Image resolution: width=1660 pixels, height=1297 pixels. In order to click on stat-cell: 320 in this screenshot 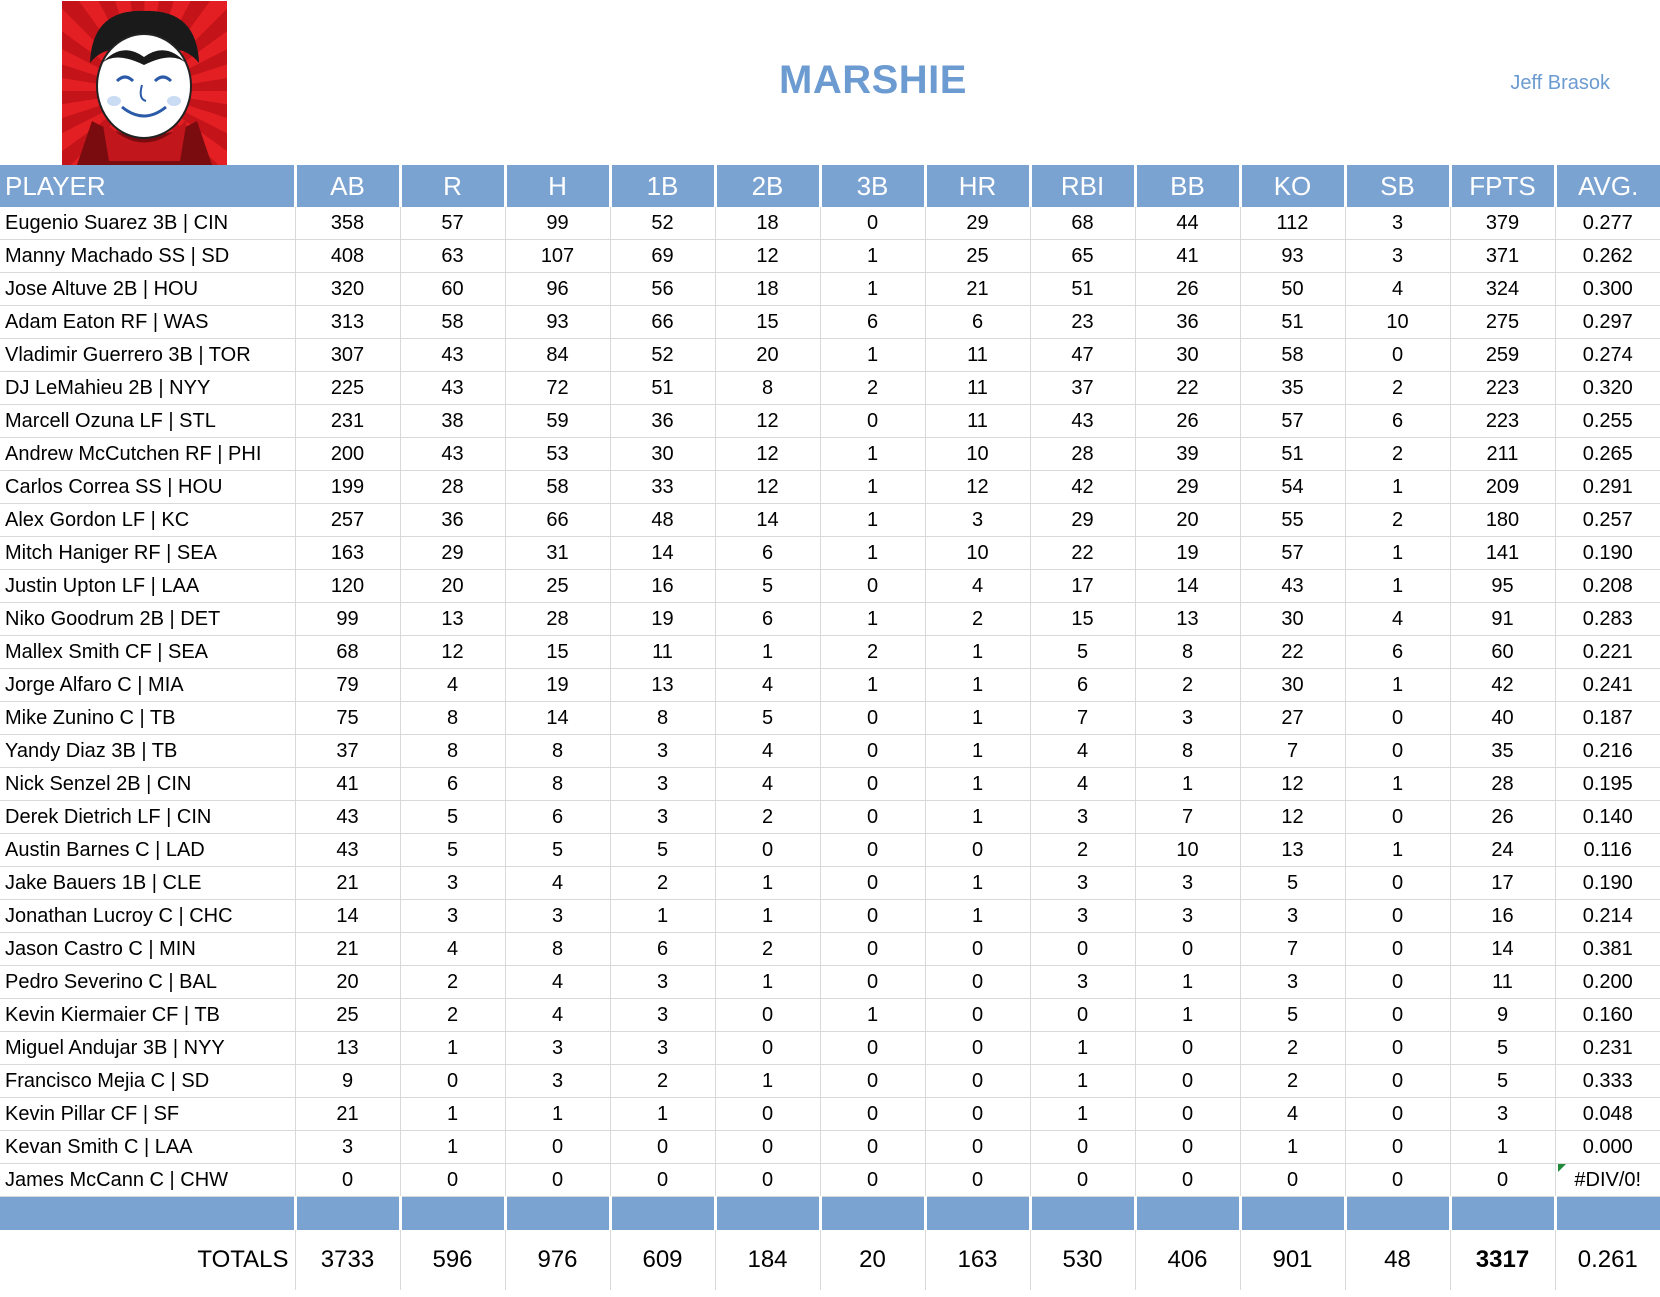, I will do `click(348, 289)`.